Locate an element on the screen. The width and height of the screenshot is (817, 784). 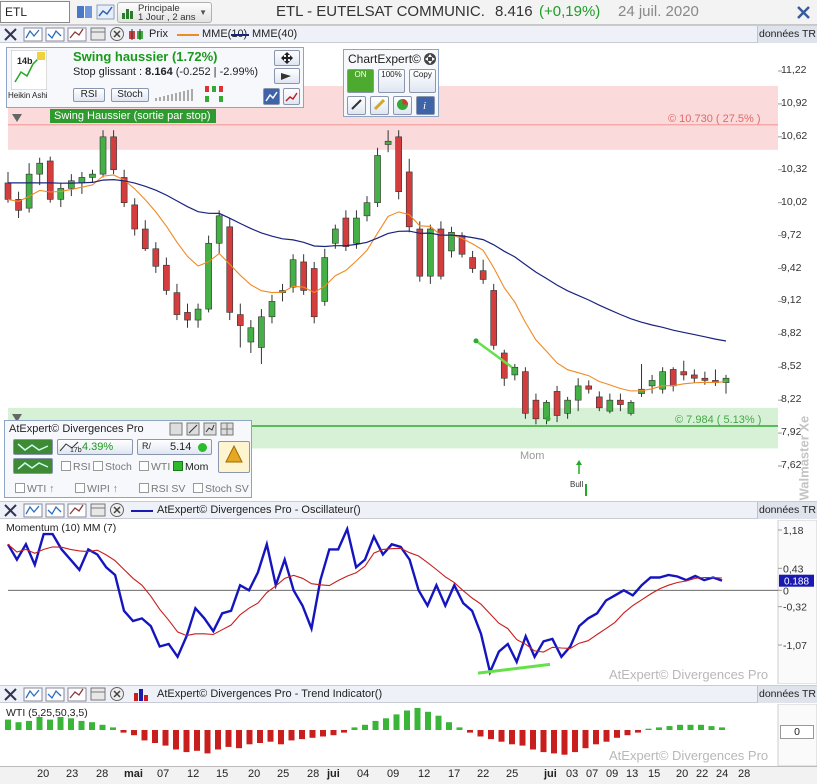
trend-watermark: AtExpert© Divergences Pro is located at coordinates (689, 755).